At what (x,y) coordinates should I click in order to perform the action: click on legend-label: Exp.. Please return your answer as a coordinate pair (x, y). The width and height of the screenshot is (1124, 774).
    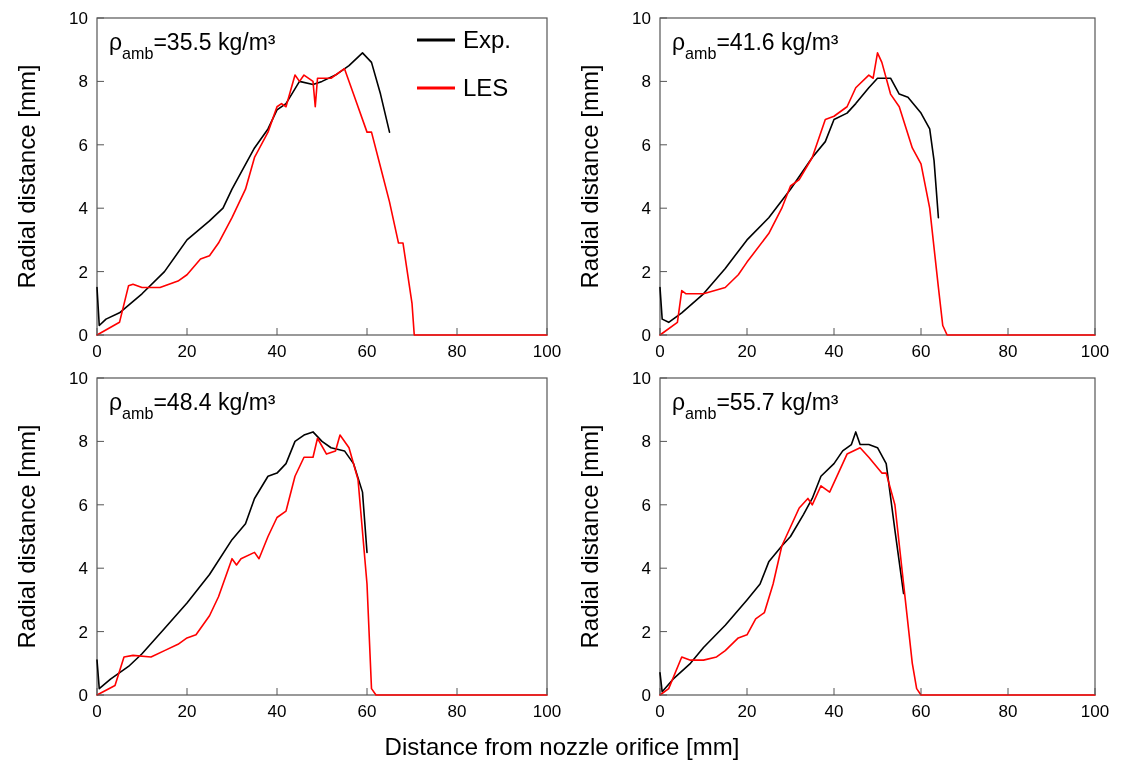
    Looking at the image, I should click on (487, 40).